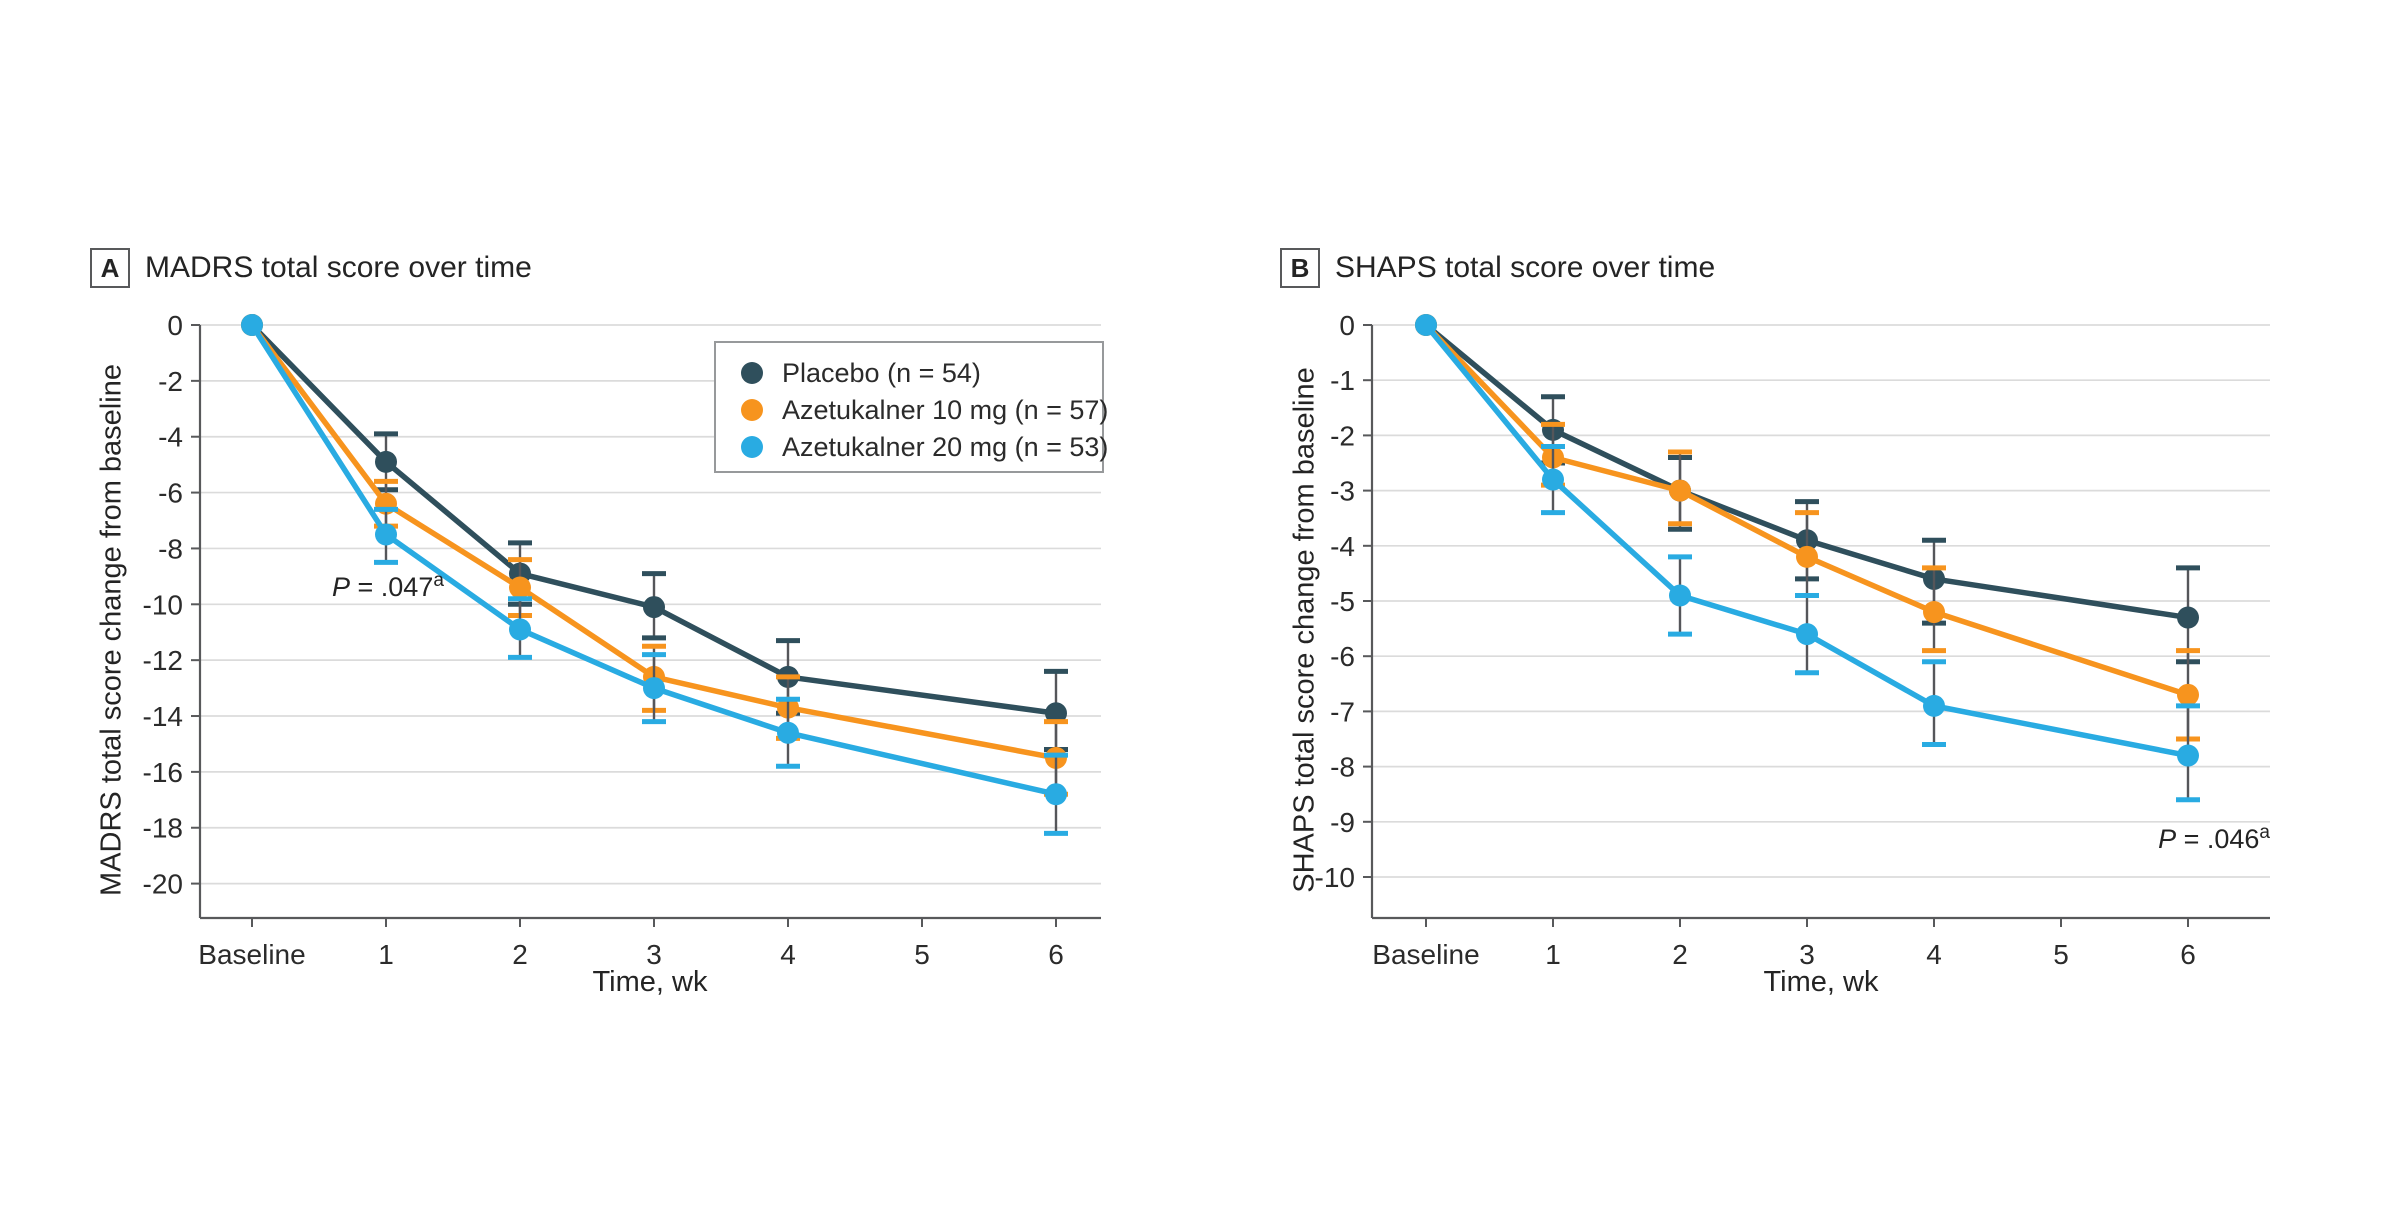 This screenshot has width=2382, height=1216. I want to click on y-tick-label: -12, so click(163, 660).